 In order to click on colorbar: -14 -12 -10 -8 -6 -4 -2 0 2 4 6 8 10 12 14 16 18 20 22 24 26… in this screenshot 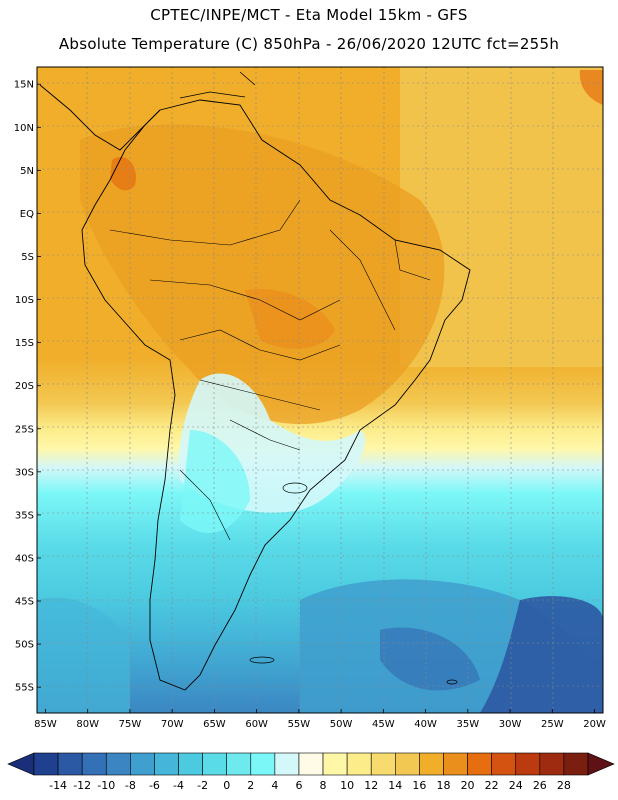, I will do `click(311, 772)`.